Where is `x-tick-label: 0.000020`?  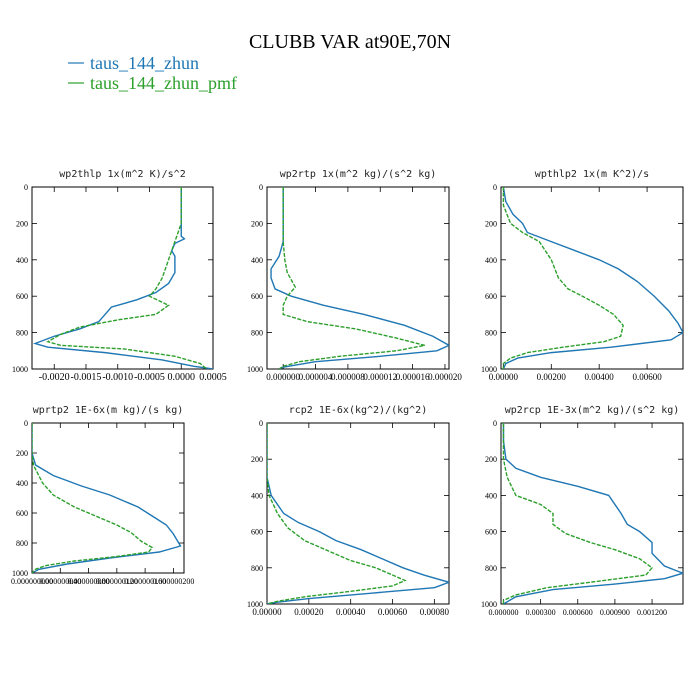
x-tick-label: 0.000020 is located at coordinates (445, 377).